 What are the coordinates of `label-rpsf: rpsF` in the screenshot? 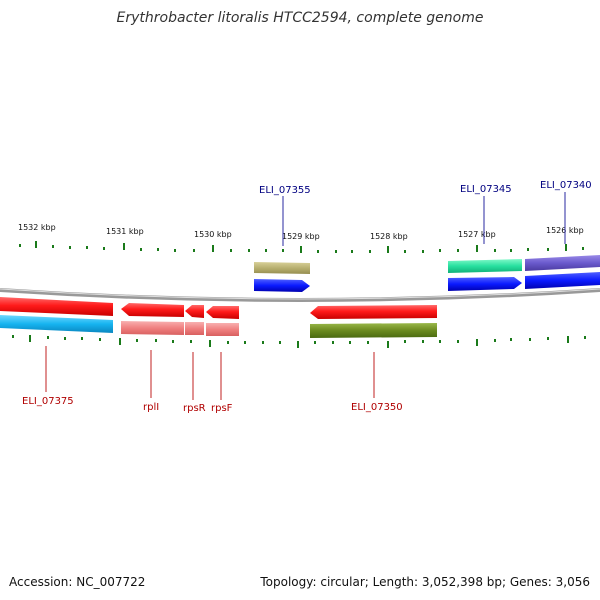 It's located at (222, 408).